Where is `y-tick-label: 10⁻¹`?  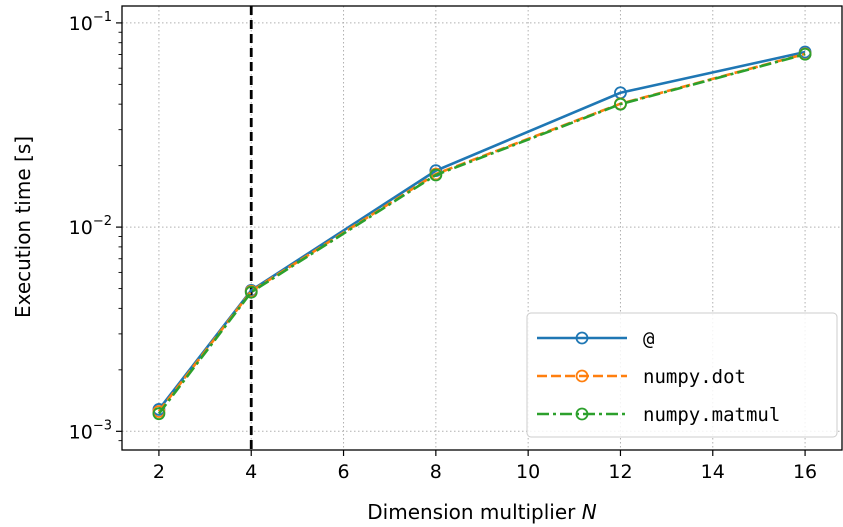
y-tick-label: 10⁻¹ is located at coordinates (90, 22).